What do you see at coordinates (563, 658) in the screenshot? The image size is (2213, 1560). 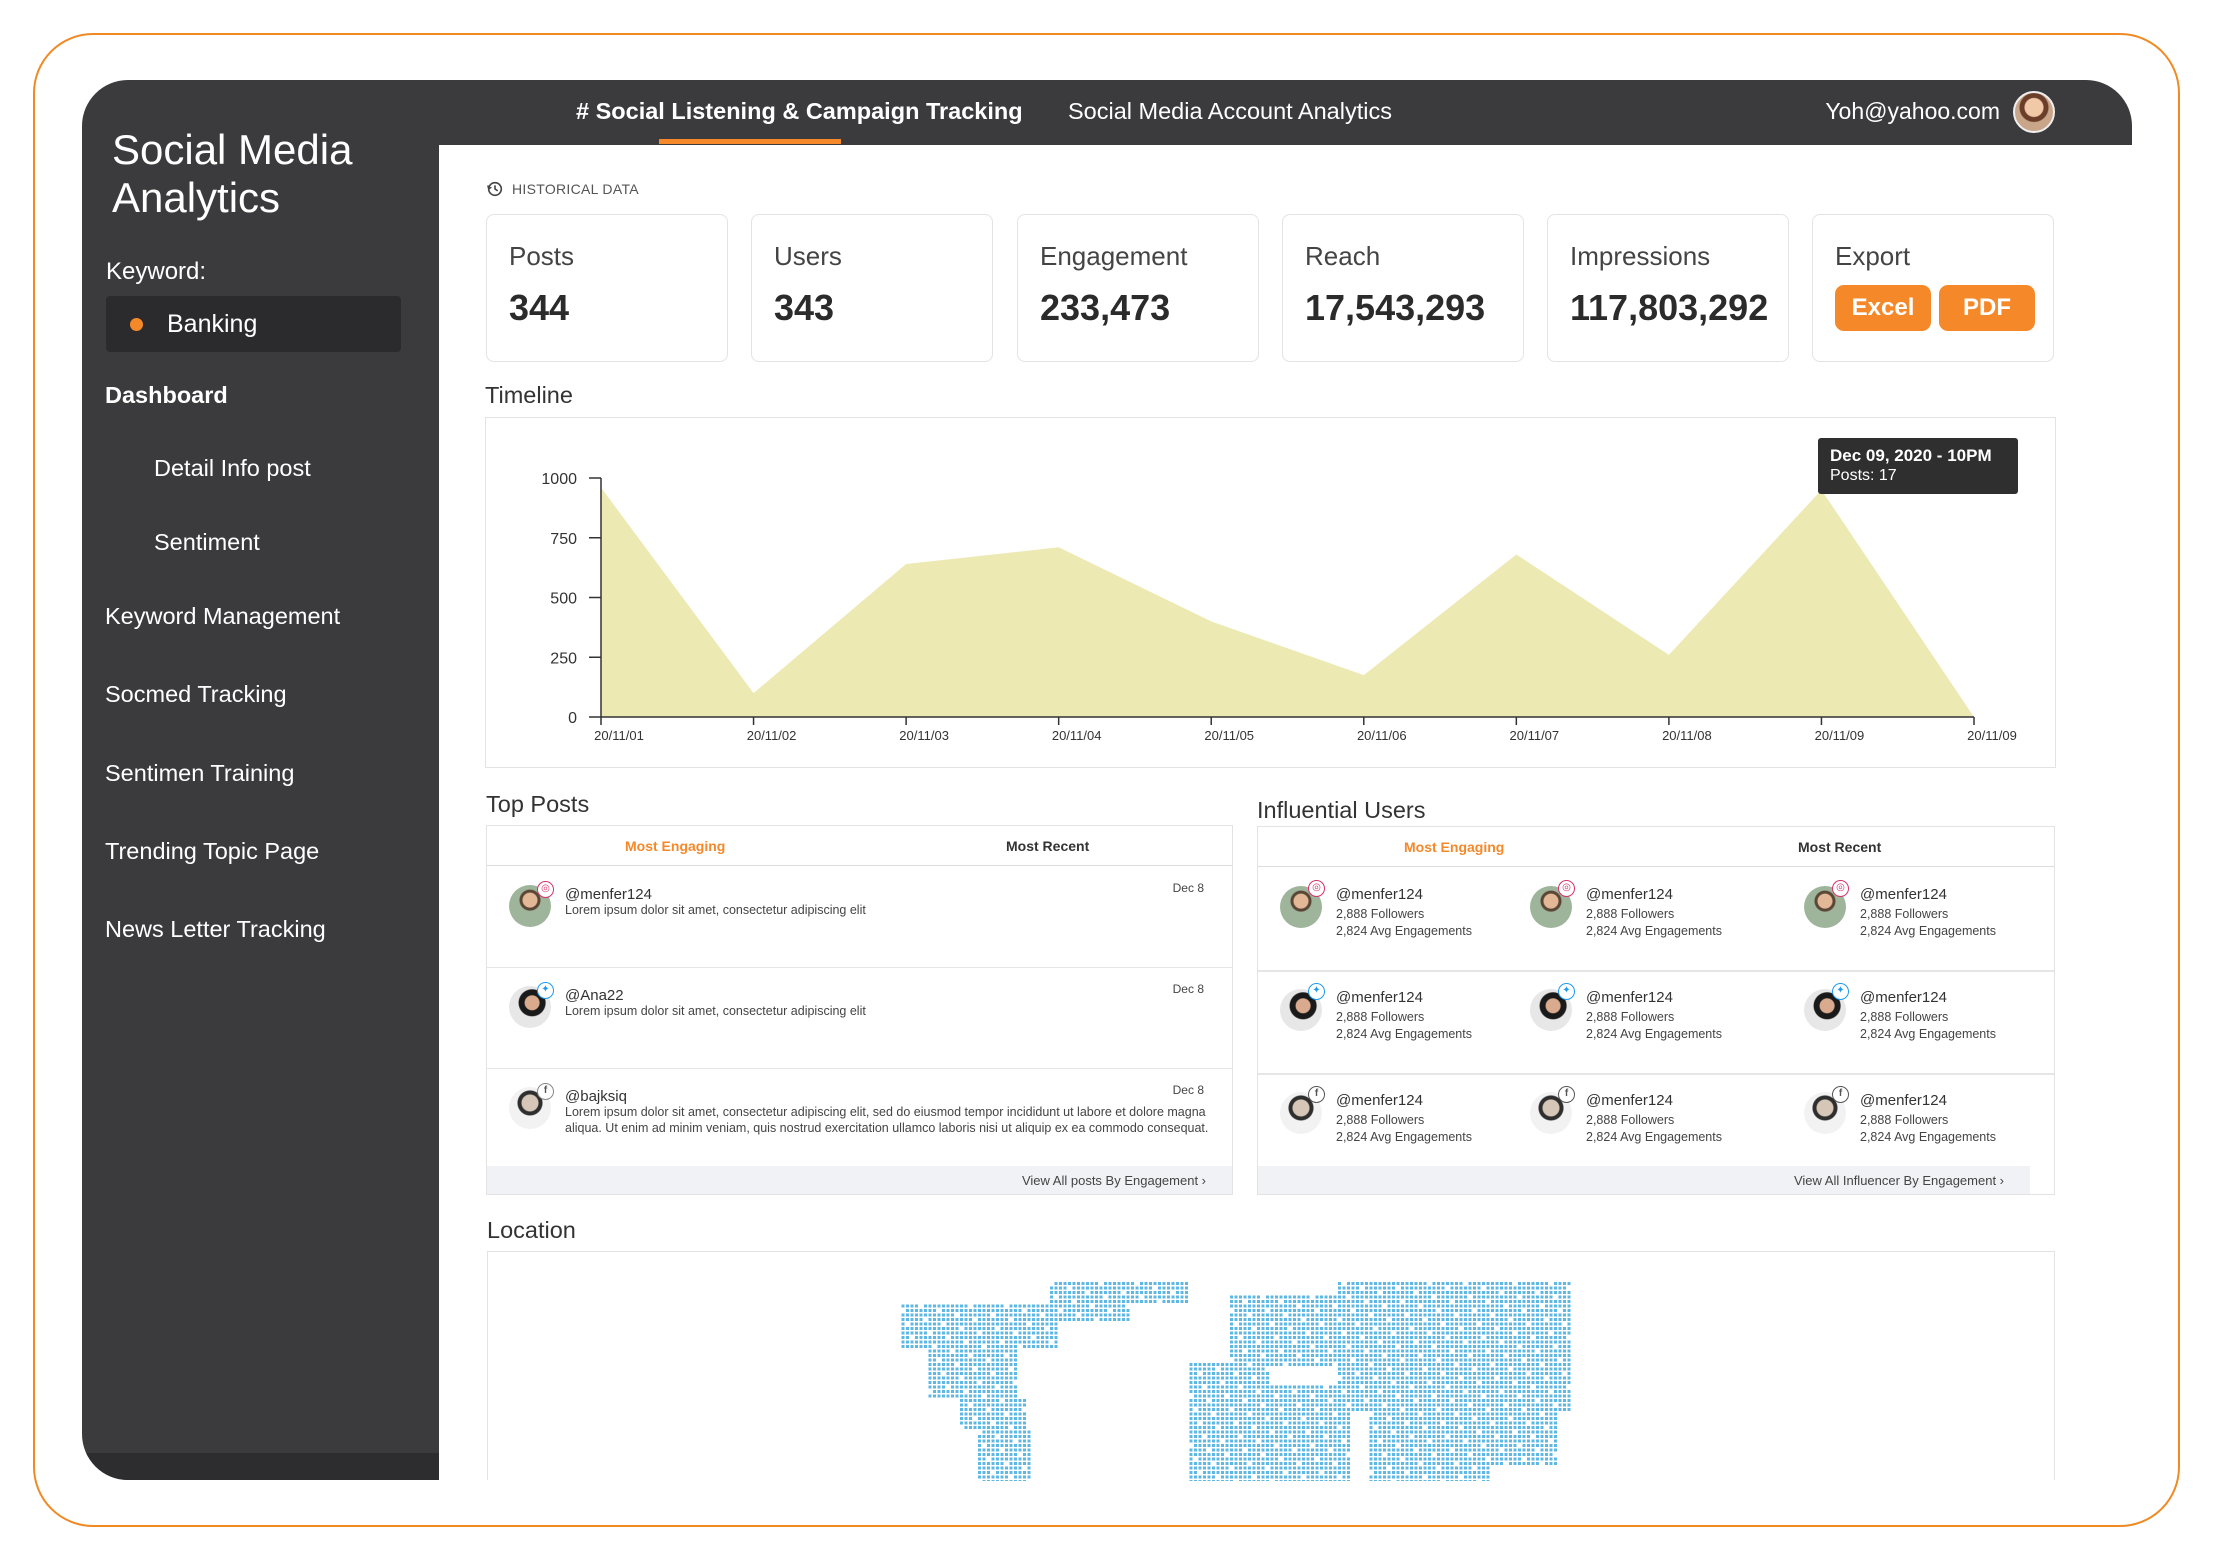 I see `y-tick-label: 250` at bounding box center [563, 658].